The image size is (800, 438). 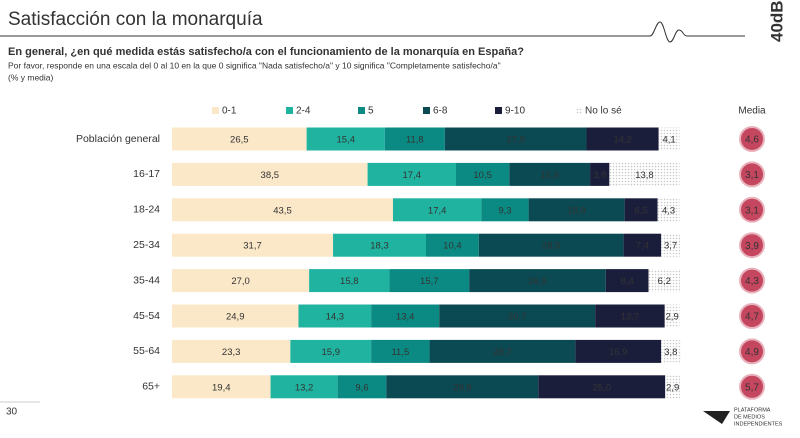 I want to click on value-label: 14,3, so click(x=335, y=317).